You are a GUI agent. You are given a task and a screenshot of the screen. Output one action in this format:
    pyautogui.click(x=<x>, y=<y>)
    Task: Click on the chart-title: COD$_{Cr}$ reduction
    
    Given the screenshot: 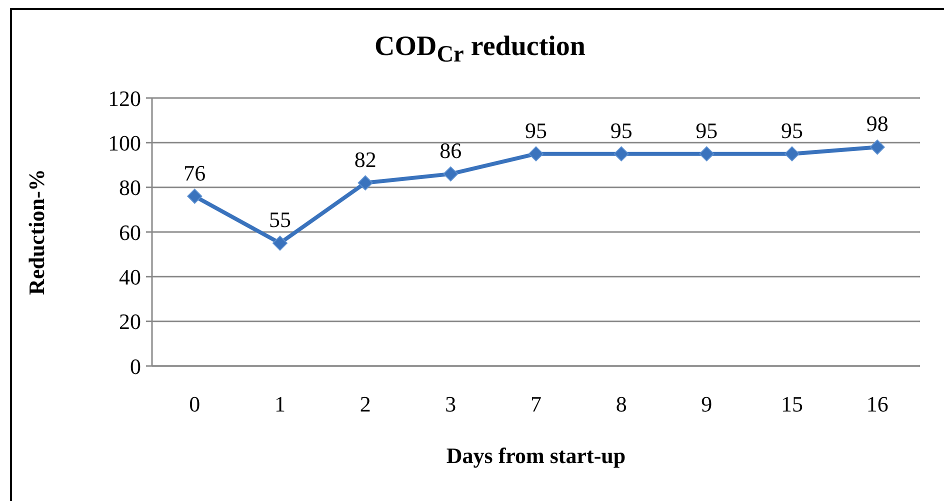 What is the action you would take?
    pyautogui.click(x=480, y=50)
    